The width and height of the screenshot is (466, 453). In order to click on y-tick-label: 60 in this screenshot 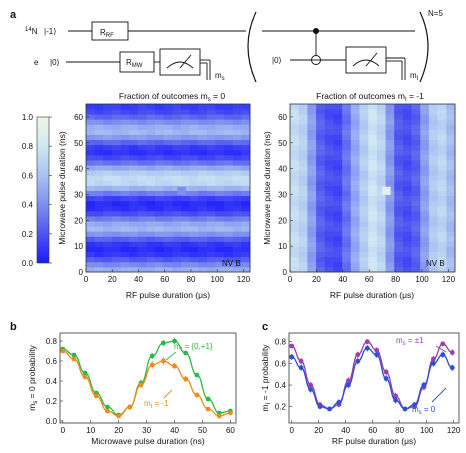, I will do `click(282, 117)`.